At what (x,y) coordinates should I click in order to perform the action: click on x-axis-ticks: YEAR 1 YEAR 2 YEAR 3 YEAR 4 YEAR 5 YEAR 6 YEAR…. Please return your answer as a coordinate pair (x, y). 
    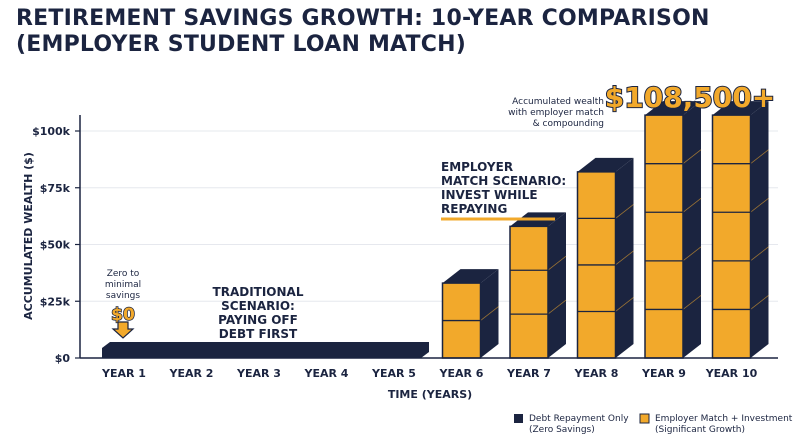
    Looking at the image, I should click on (429, 373).